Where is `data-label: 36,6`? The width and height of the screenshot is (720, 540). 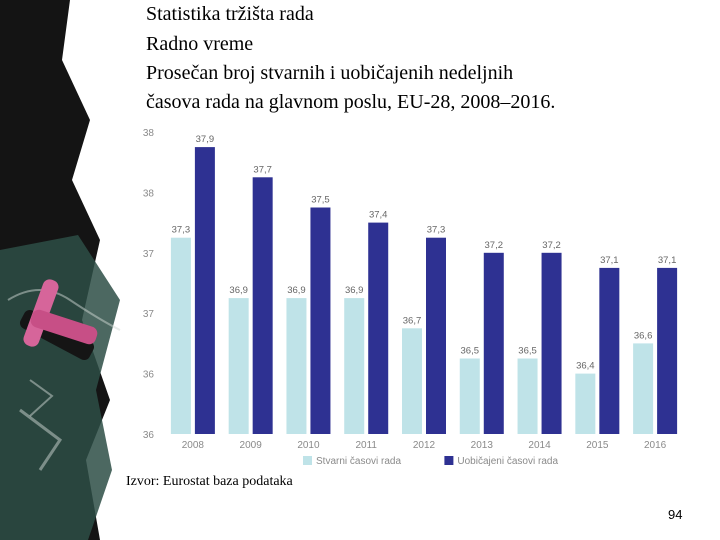 data-label: 36,6 is located at coordinates (643, 335).